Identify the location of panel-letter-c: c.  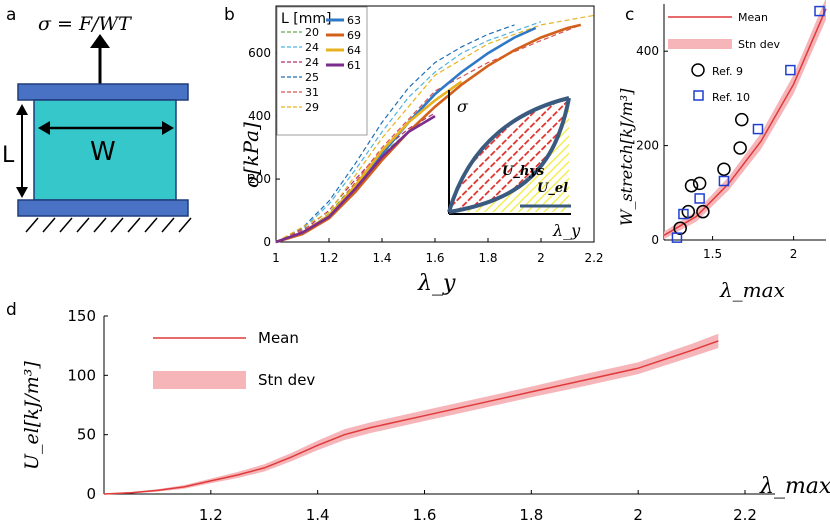
(629, 15).